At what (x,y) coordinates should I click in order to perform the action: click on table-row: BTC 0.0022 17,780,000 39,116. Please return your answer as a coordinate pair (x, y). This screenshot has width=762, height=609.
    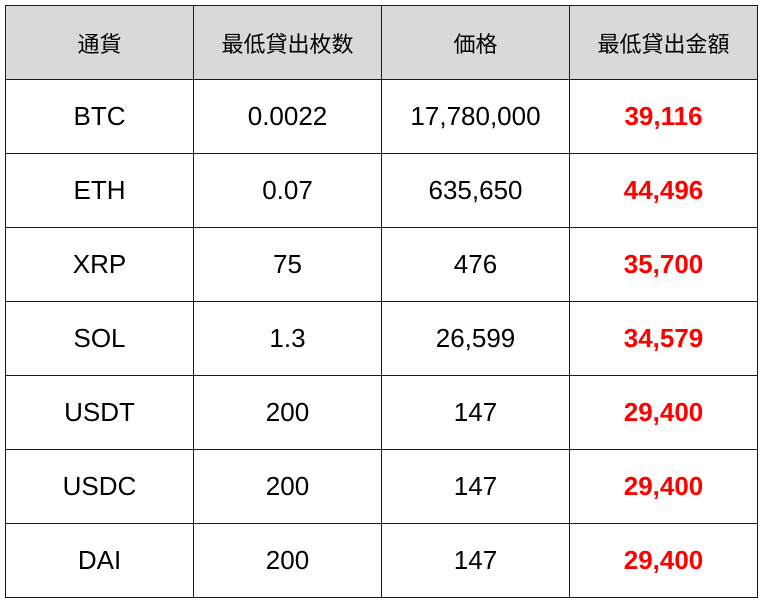
    Looking at the image, I should click on (381, 116).